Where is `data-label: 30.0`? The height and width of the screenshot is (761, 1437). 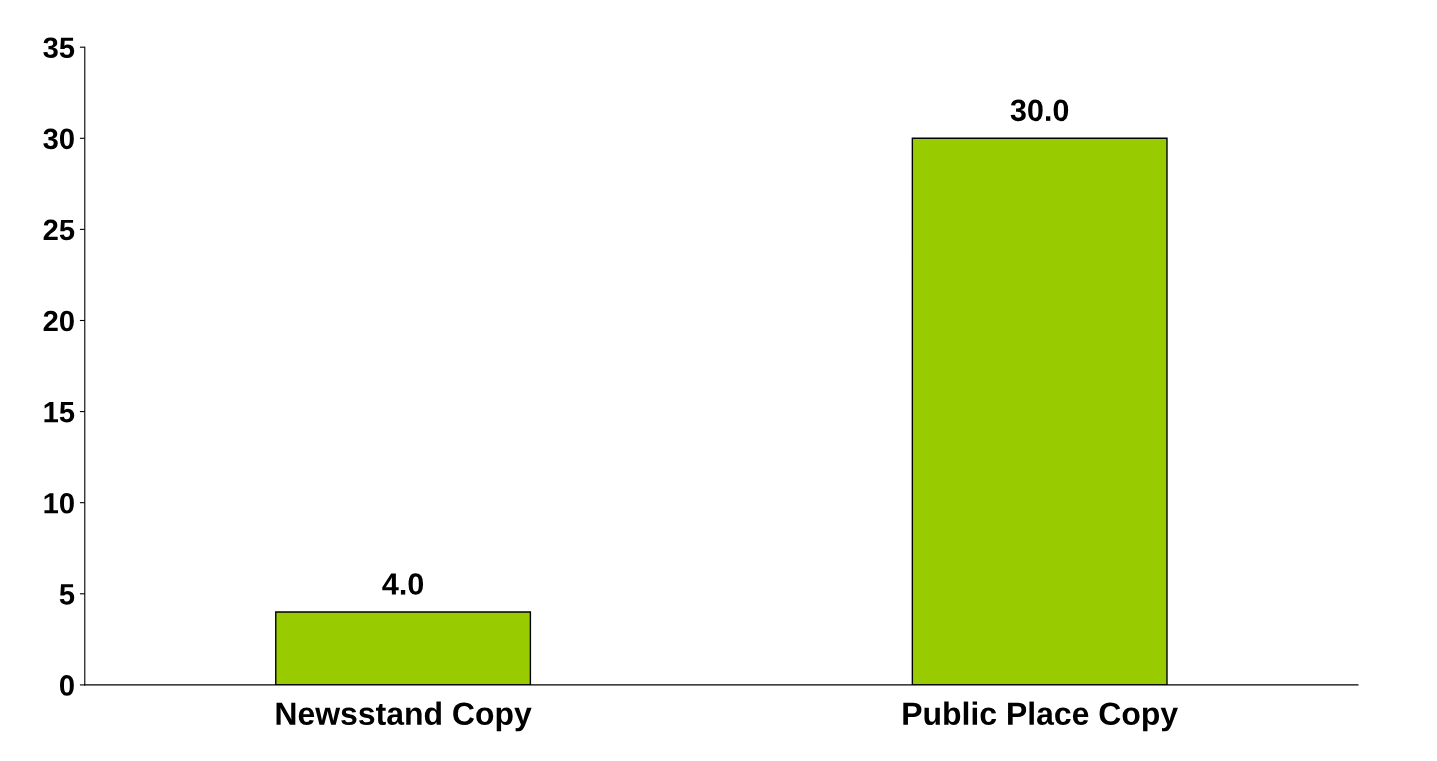
data-label: 30.0 is located at coordinates (1039, 110).